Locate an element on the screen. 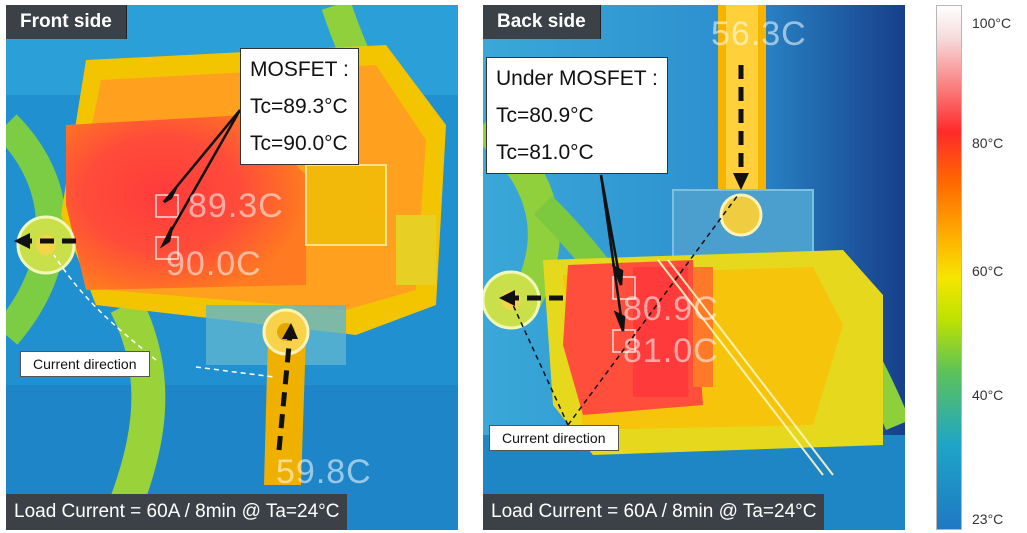 This screenshot has height=533, width=1027. scale-tick-100: 100°C is located at coordinates (992, 23).